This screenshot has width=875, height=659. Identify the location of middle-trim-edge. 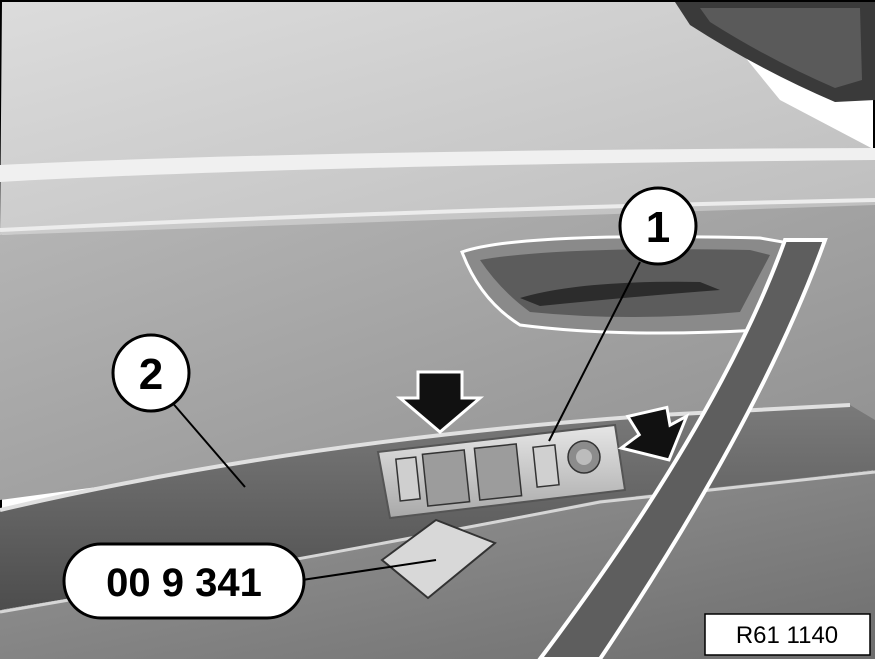
(437, 215).